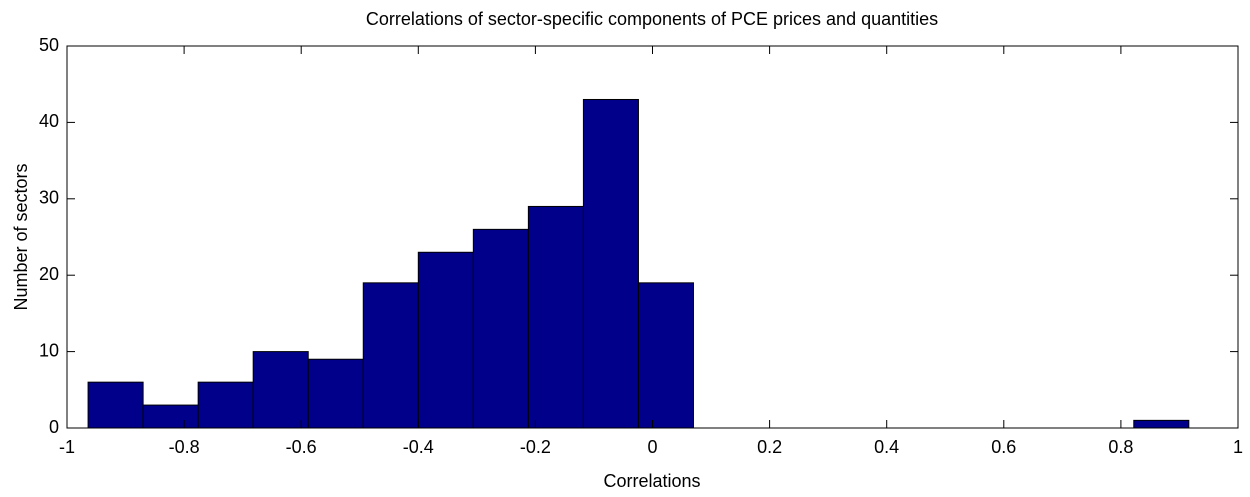  Describe the element at coordinates (54, 427) in the screenshot. I see `y-tick-label: 0` at that location.